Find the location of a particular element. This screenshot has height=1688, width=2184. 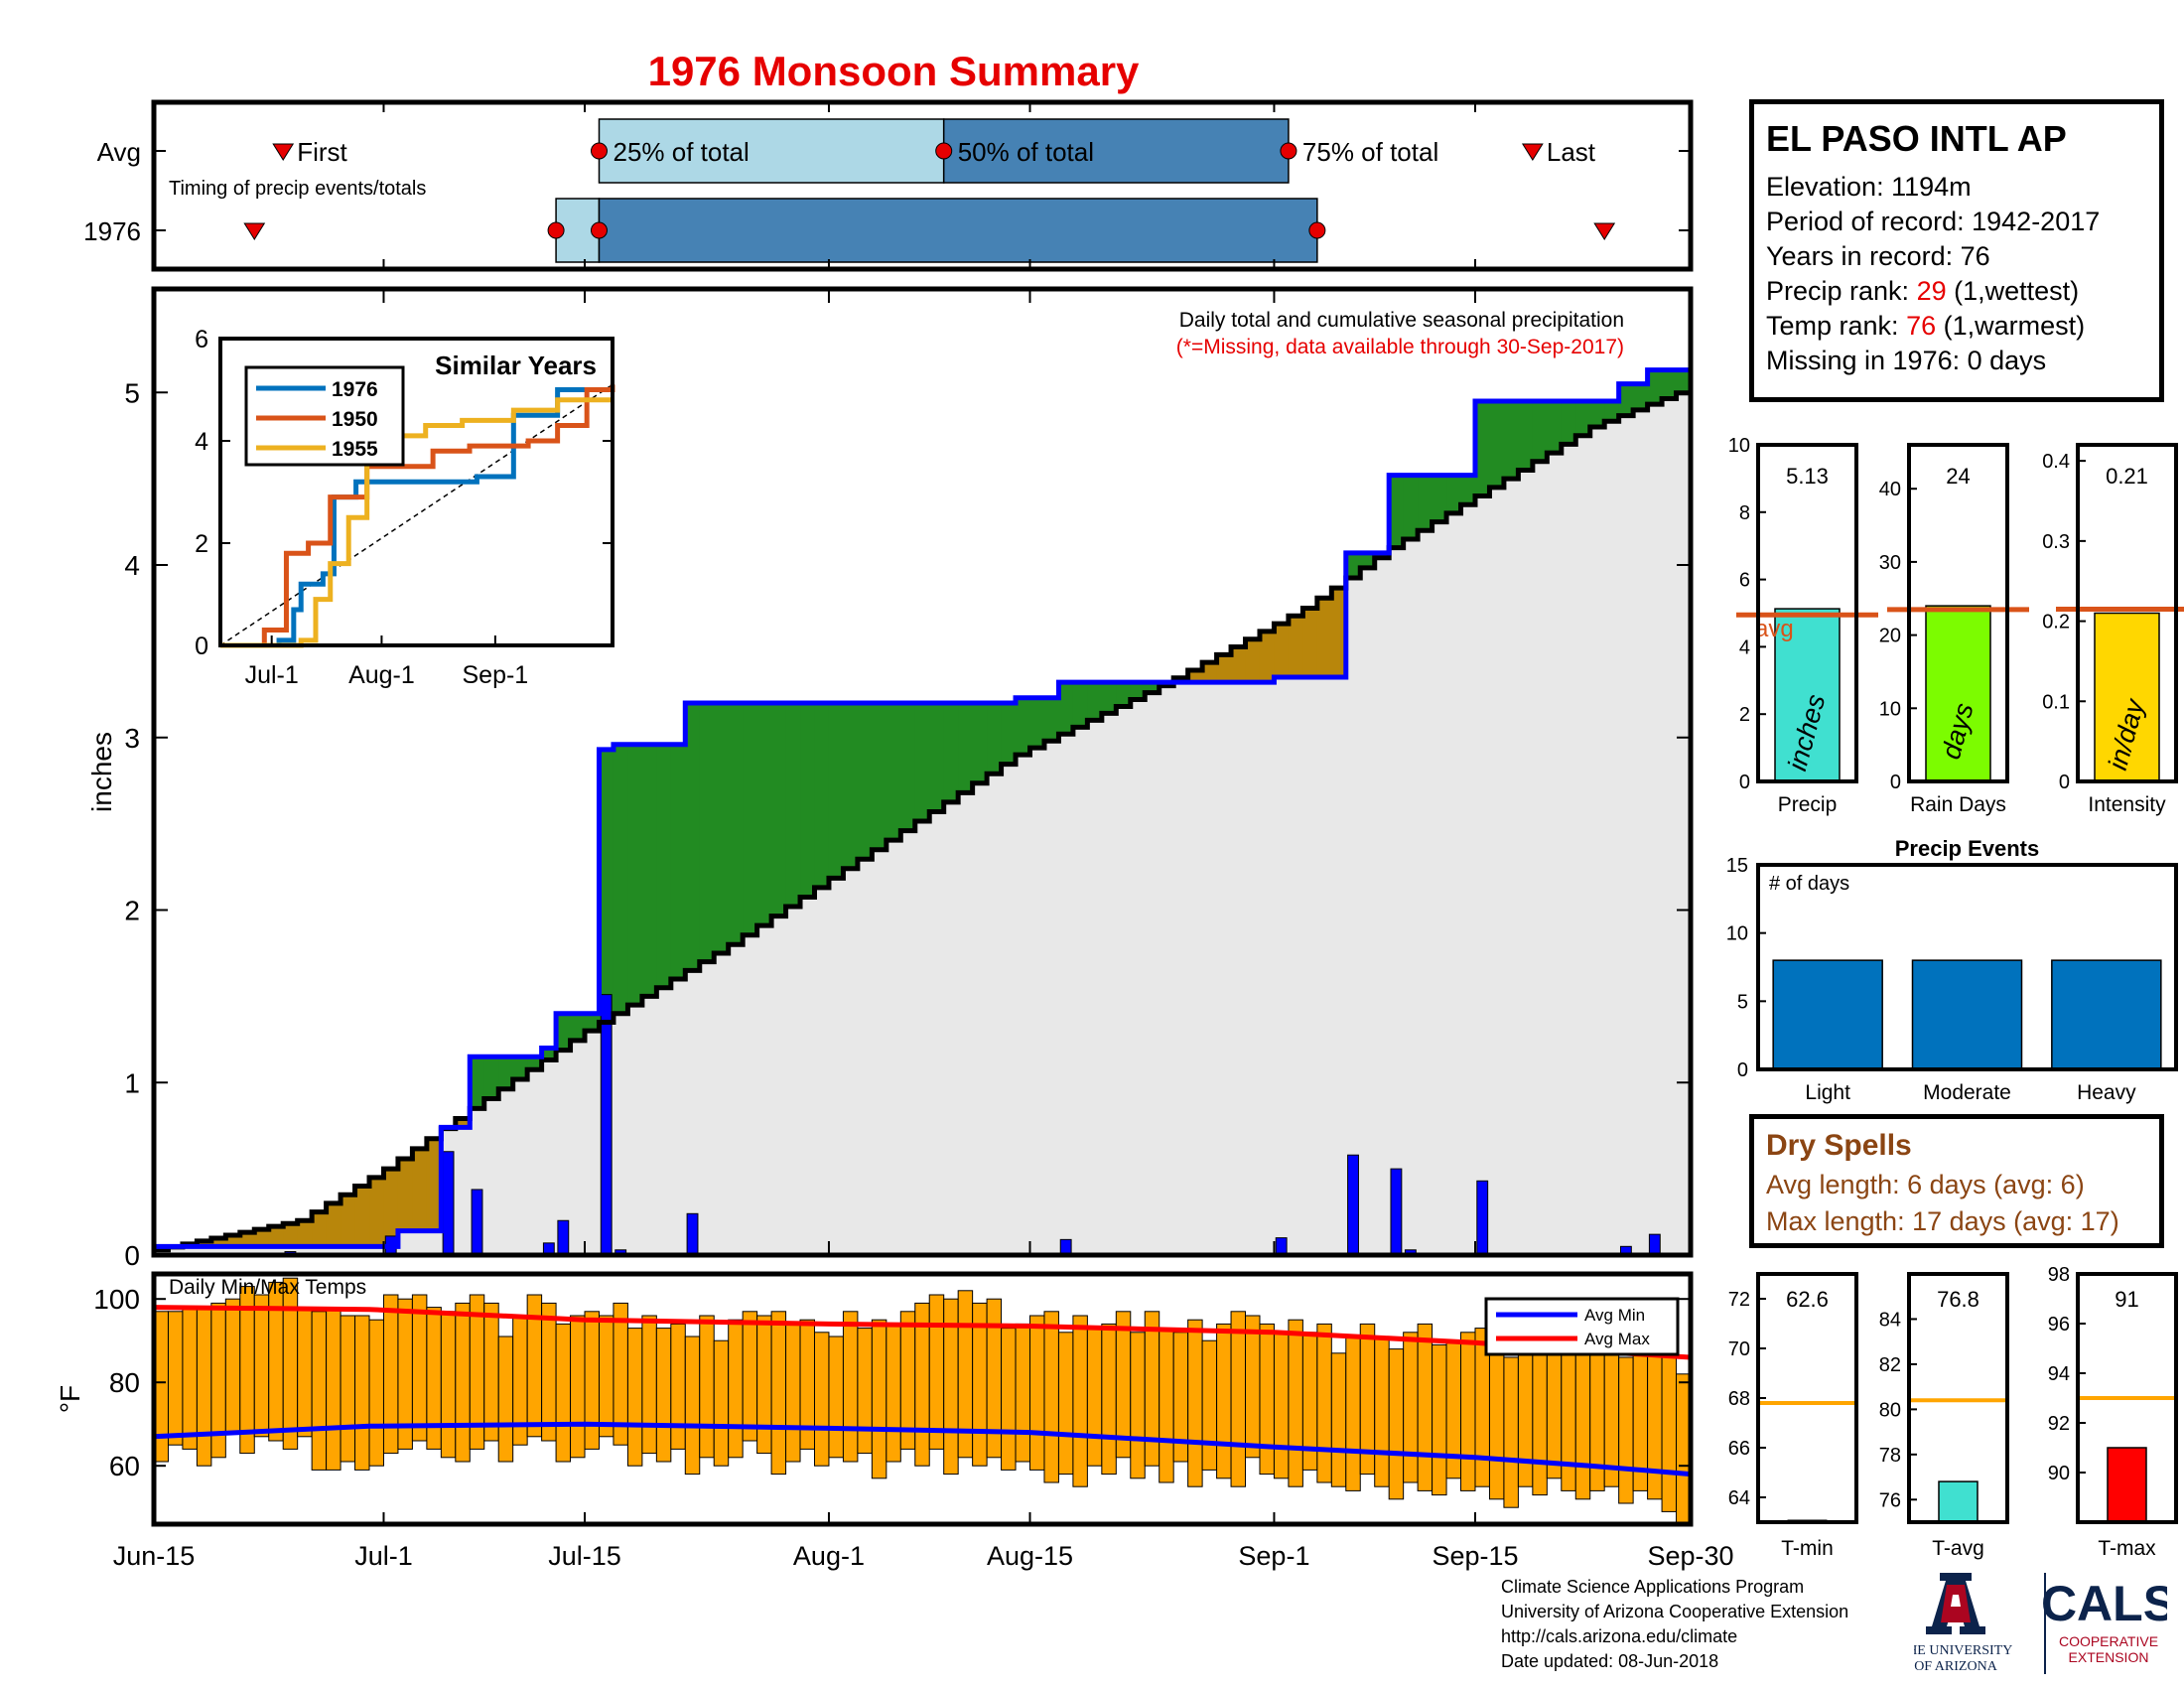

similar-years-ytick-label: 6 is located at coordinates (201, 339).